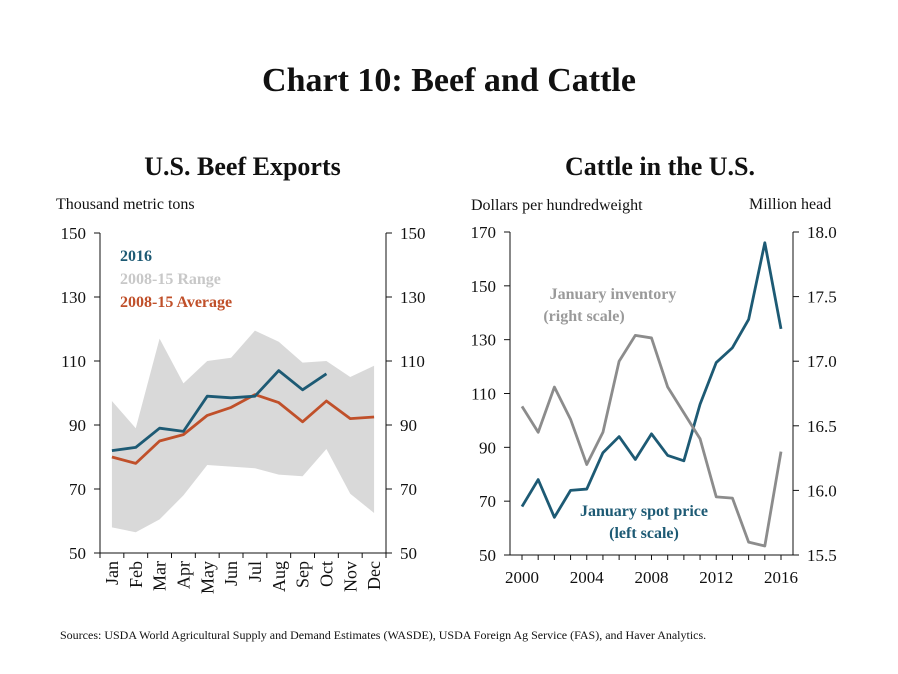 Image resolution: width=898 pixels, height=674 pixels. What do you see at coordinates (822, 555) in the screenshot?
I see `right-y-tick-label: 15.5` at bounding box center [822, 555].